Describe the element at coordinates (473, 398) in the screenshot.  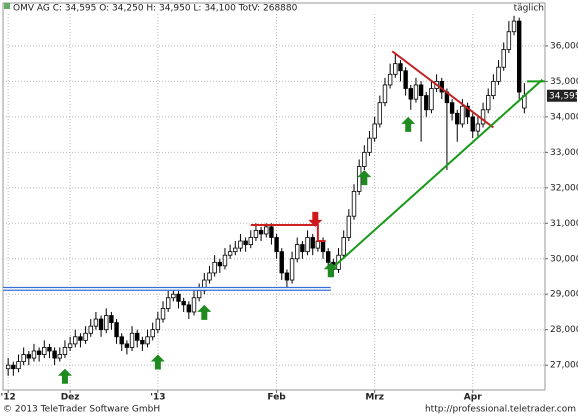
I see `x-tick-label: Apr` at that location.